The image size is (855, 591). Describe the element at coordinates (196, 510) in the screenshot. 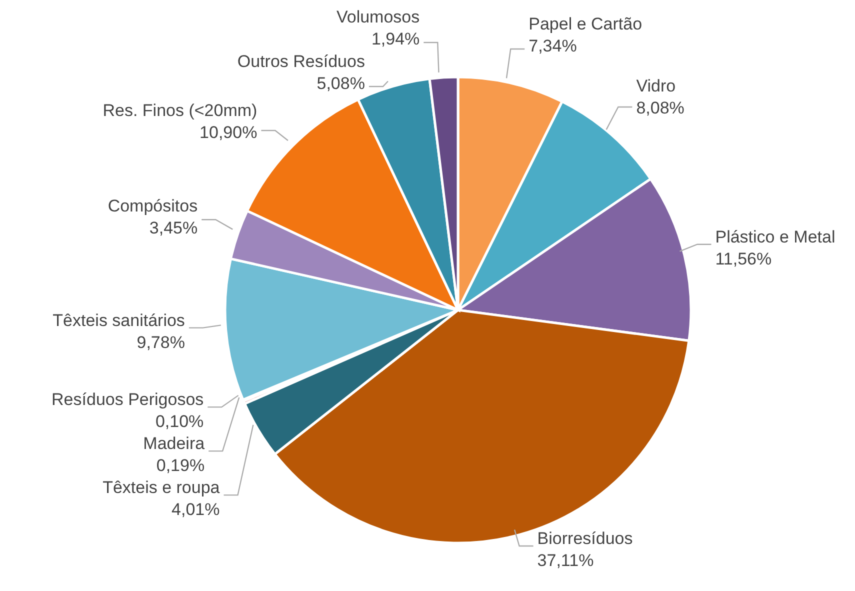

I see `data-label: 4,01%` at that location.